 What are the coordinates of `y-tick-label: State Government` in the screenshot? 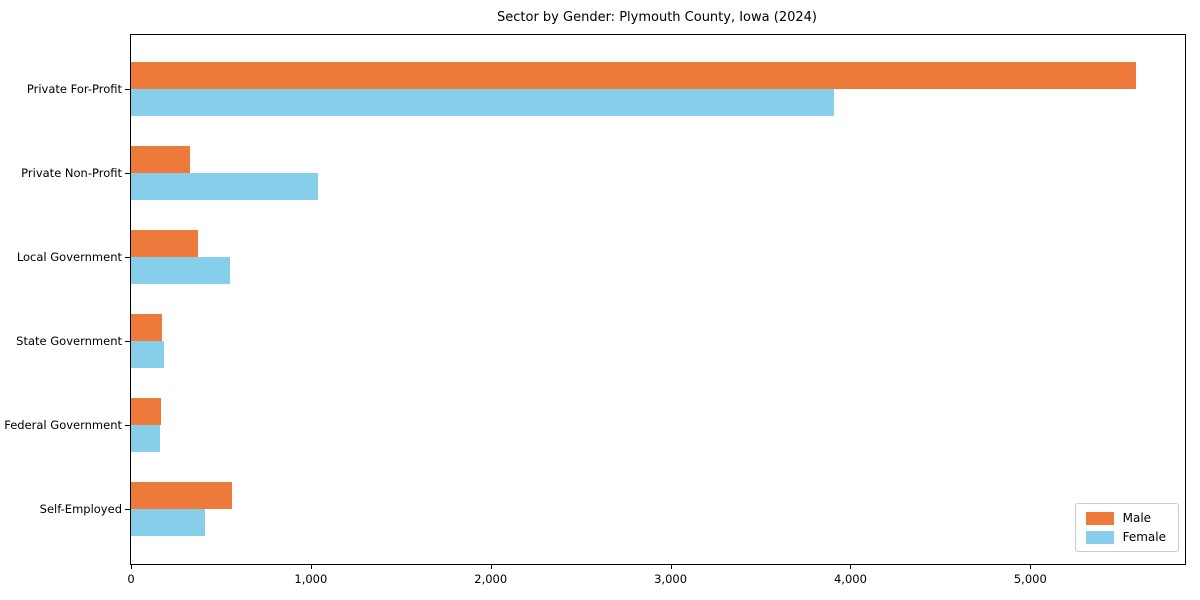 It's located at (69, 341).